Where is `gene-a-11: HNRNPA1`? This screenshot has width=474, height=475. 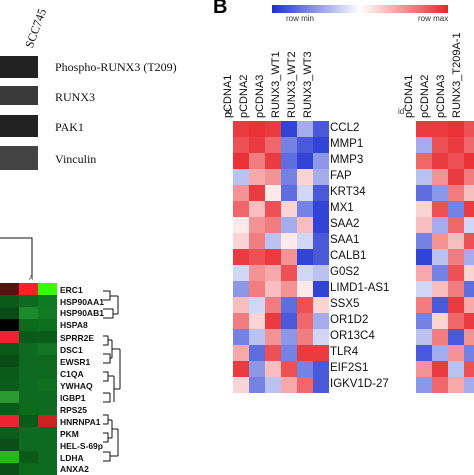
gene-a-11: HNRNPA1 is located at coordinates (80, 422).